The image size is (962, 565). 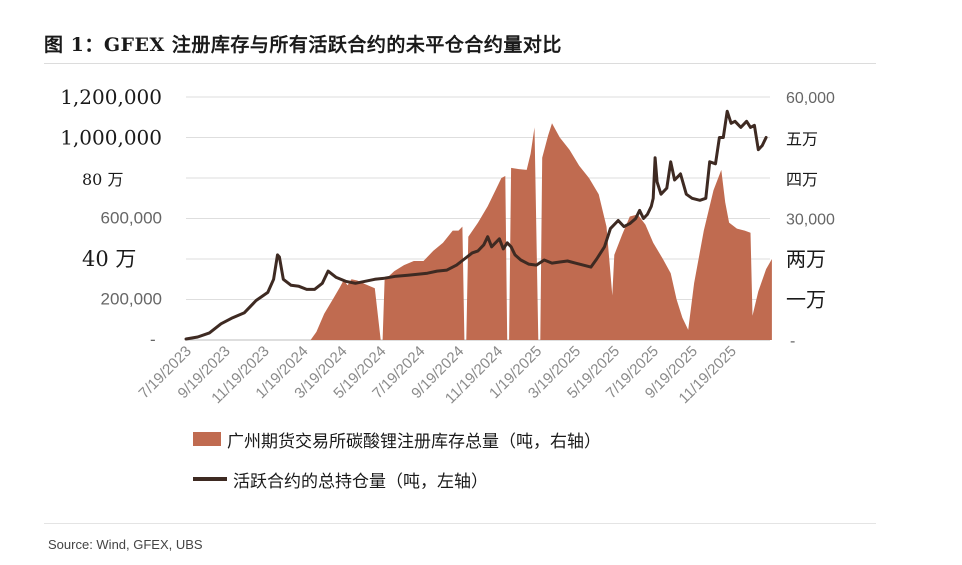 What do you see at coordinates (806, 300) in the screenshot?
I see `right-tick-label: 一万` at bounding box center [806, 300].